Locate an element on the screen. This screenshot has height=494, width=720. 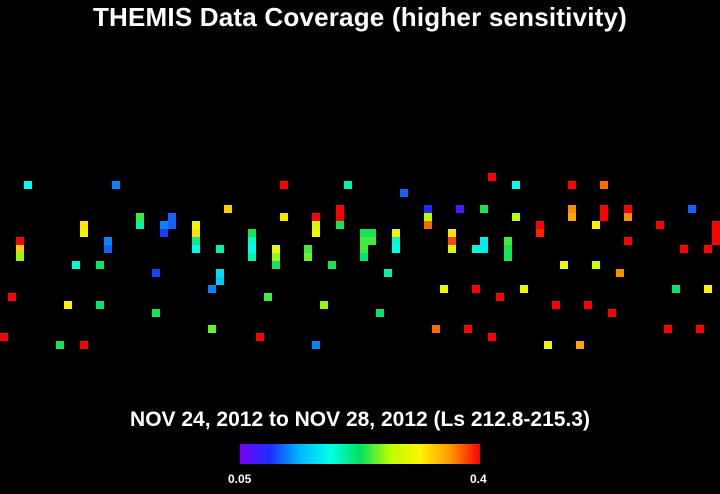
colorbar-min-label: 0.05 is located at coordinates (240, 479).